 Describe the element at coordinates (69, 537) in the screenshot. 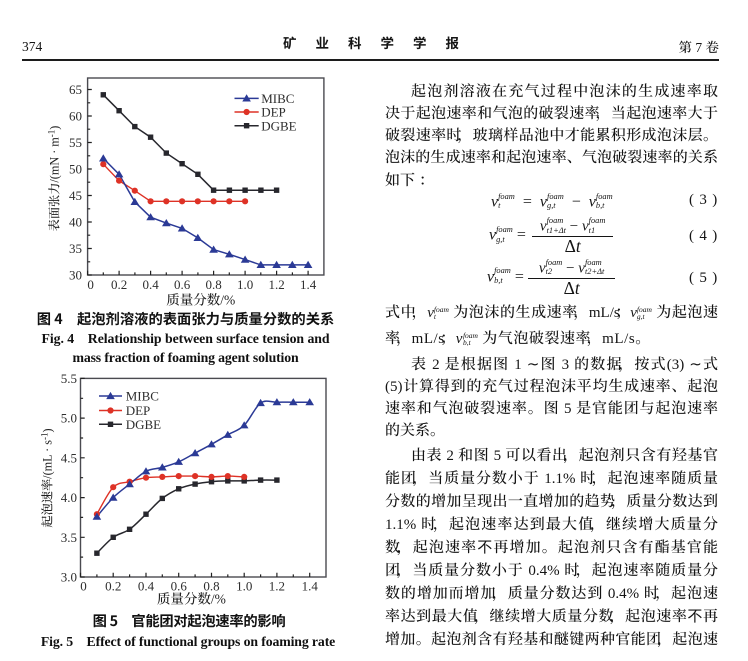

I see `svg-text: 3.5` at that location.